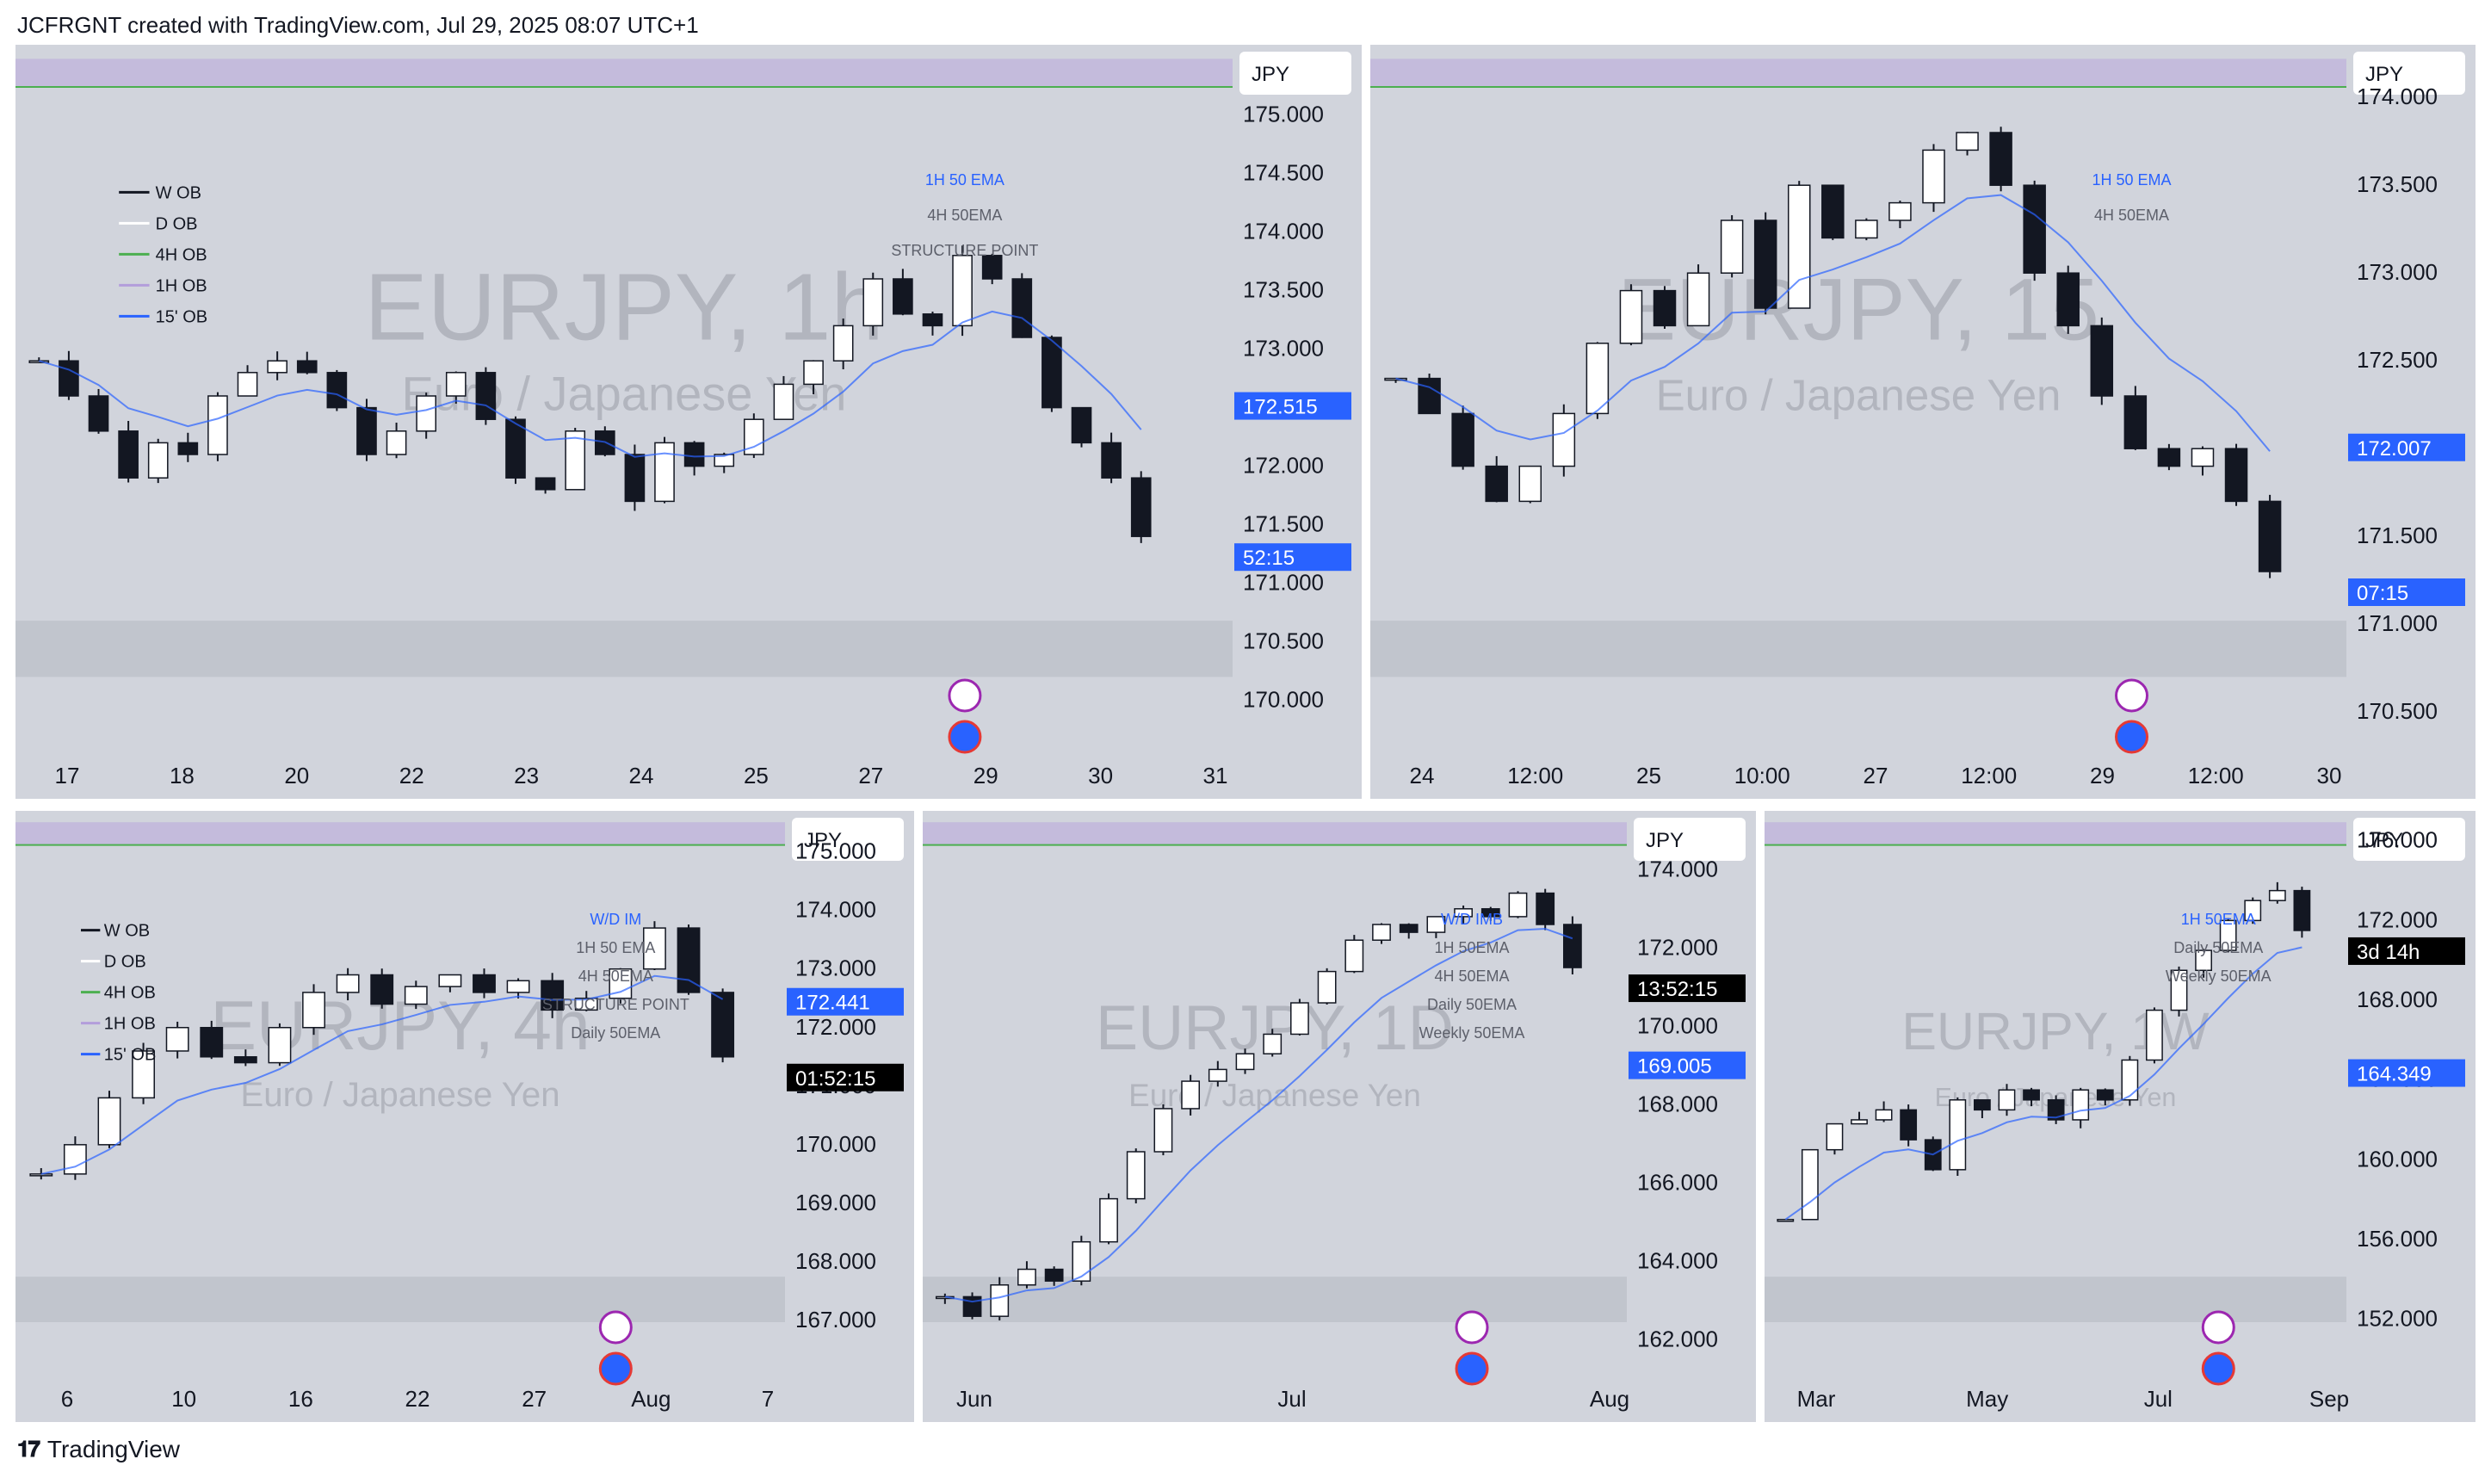 This screenshot has width=2491, height=1484. Describe the element at coordinates (1535, 775) in the screenshot. I see `x-tick-label: 12:00` at that location.